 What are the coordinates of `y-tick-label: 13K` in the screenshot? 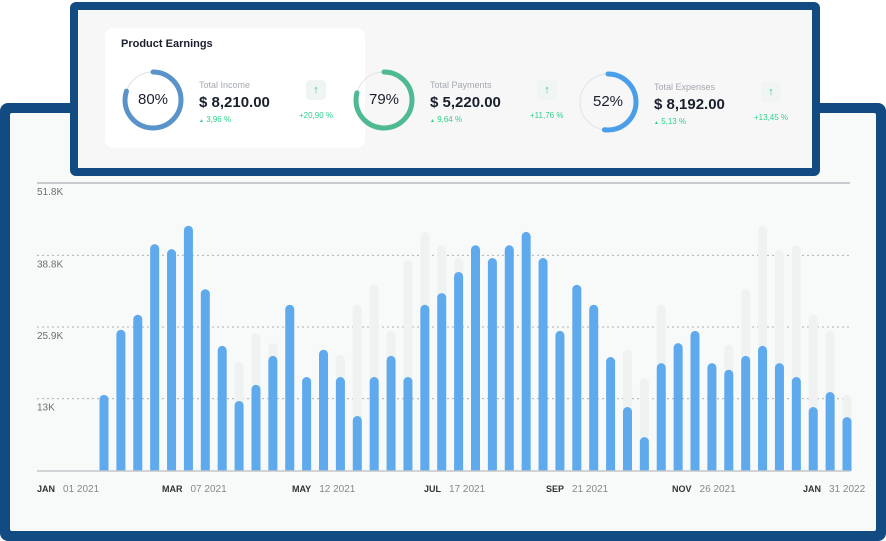 It's located at (46, 408).